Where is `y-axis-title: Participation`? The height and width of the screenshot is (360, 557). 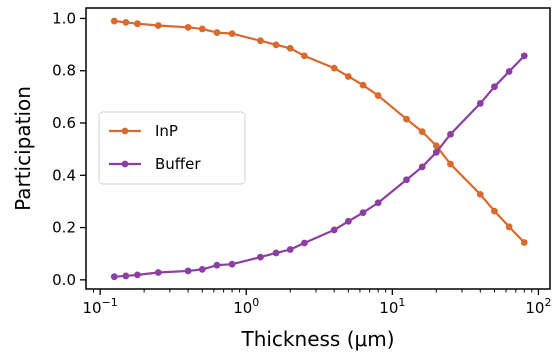 y-axis-title: Participation is located at coordinates (23, 148).